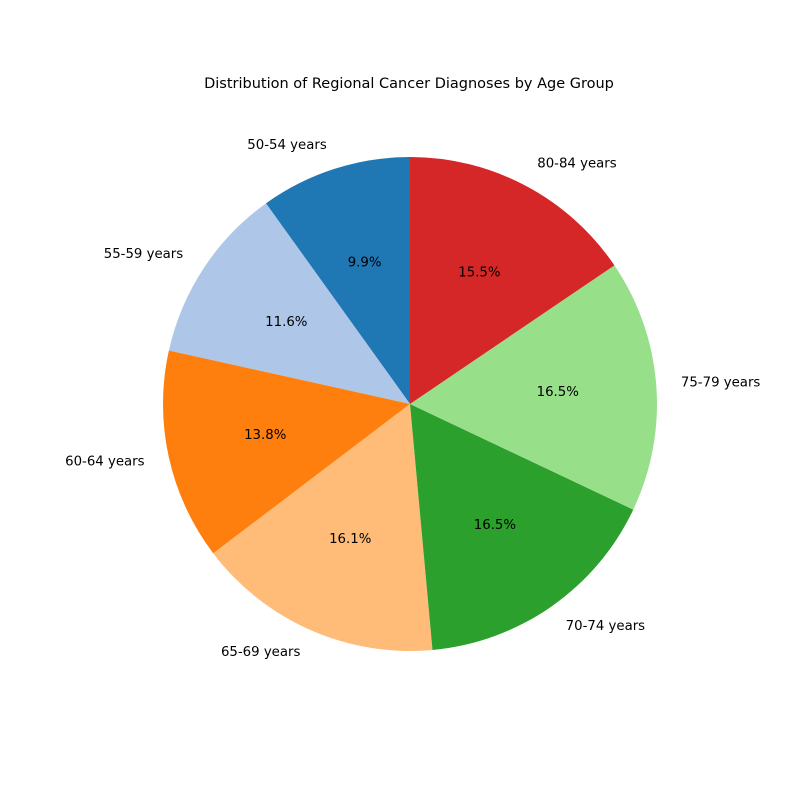  I want to click on category-label-2: 55-59 years, so click(144, 254).